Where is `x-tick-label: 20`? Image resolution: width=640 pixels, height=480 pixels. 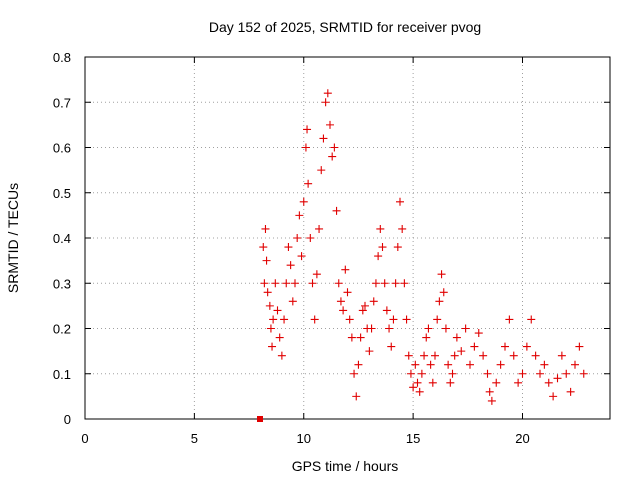
x-tick-label: 20 is located at coordinates (522, 438).